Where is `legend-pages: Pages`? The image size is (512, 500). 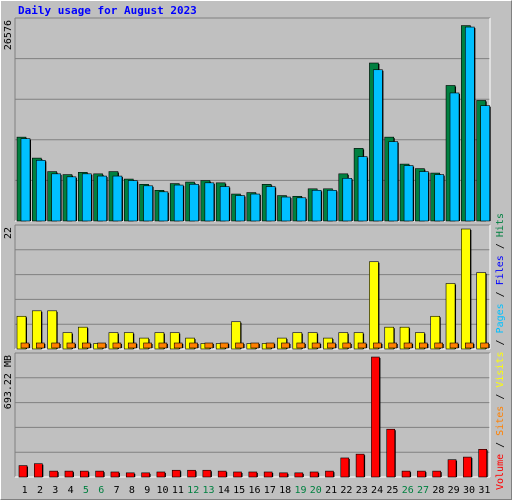
legend-pages: Pages is located at coordinates (500, 318).